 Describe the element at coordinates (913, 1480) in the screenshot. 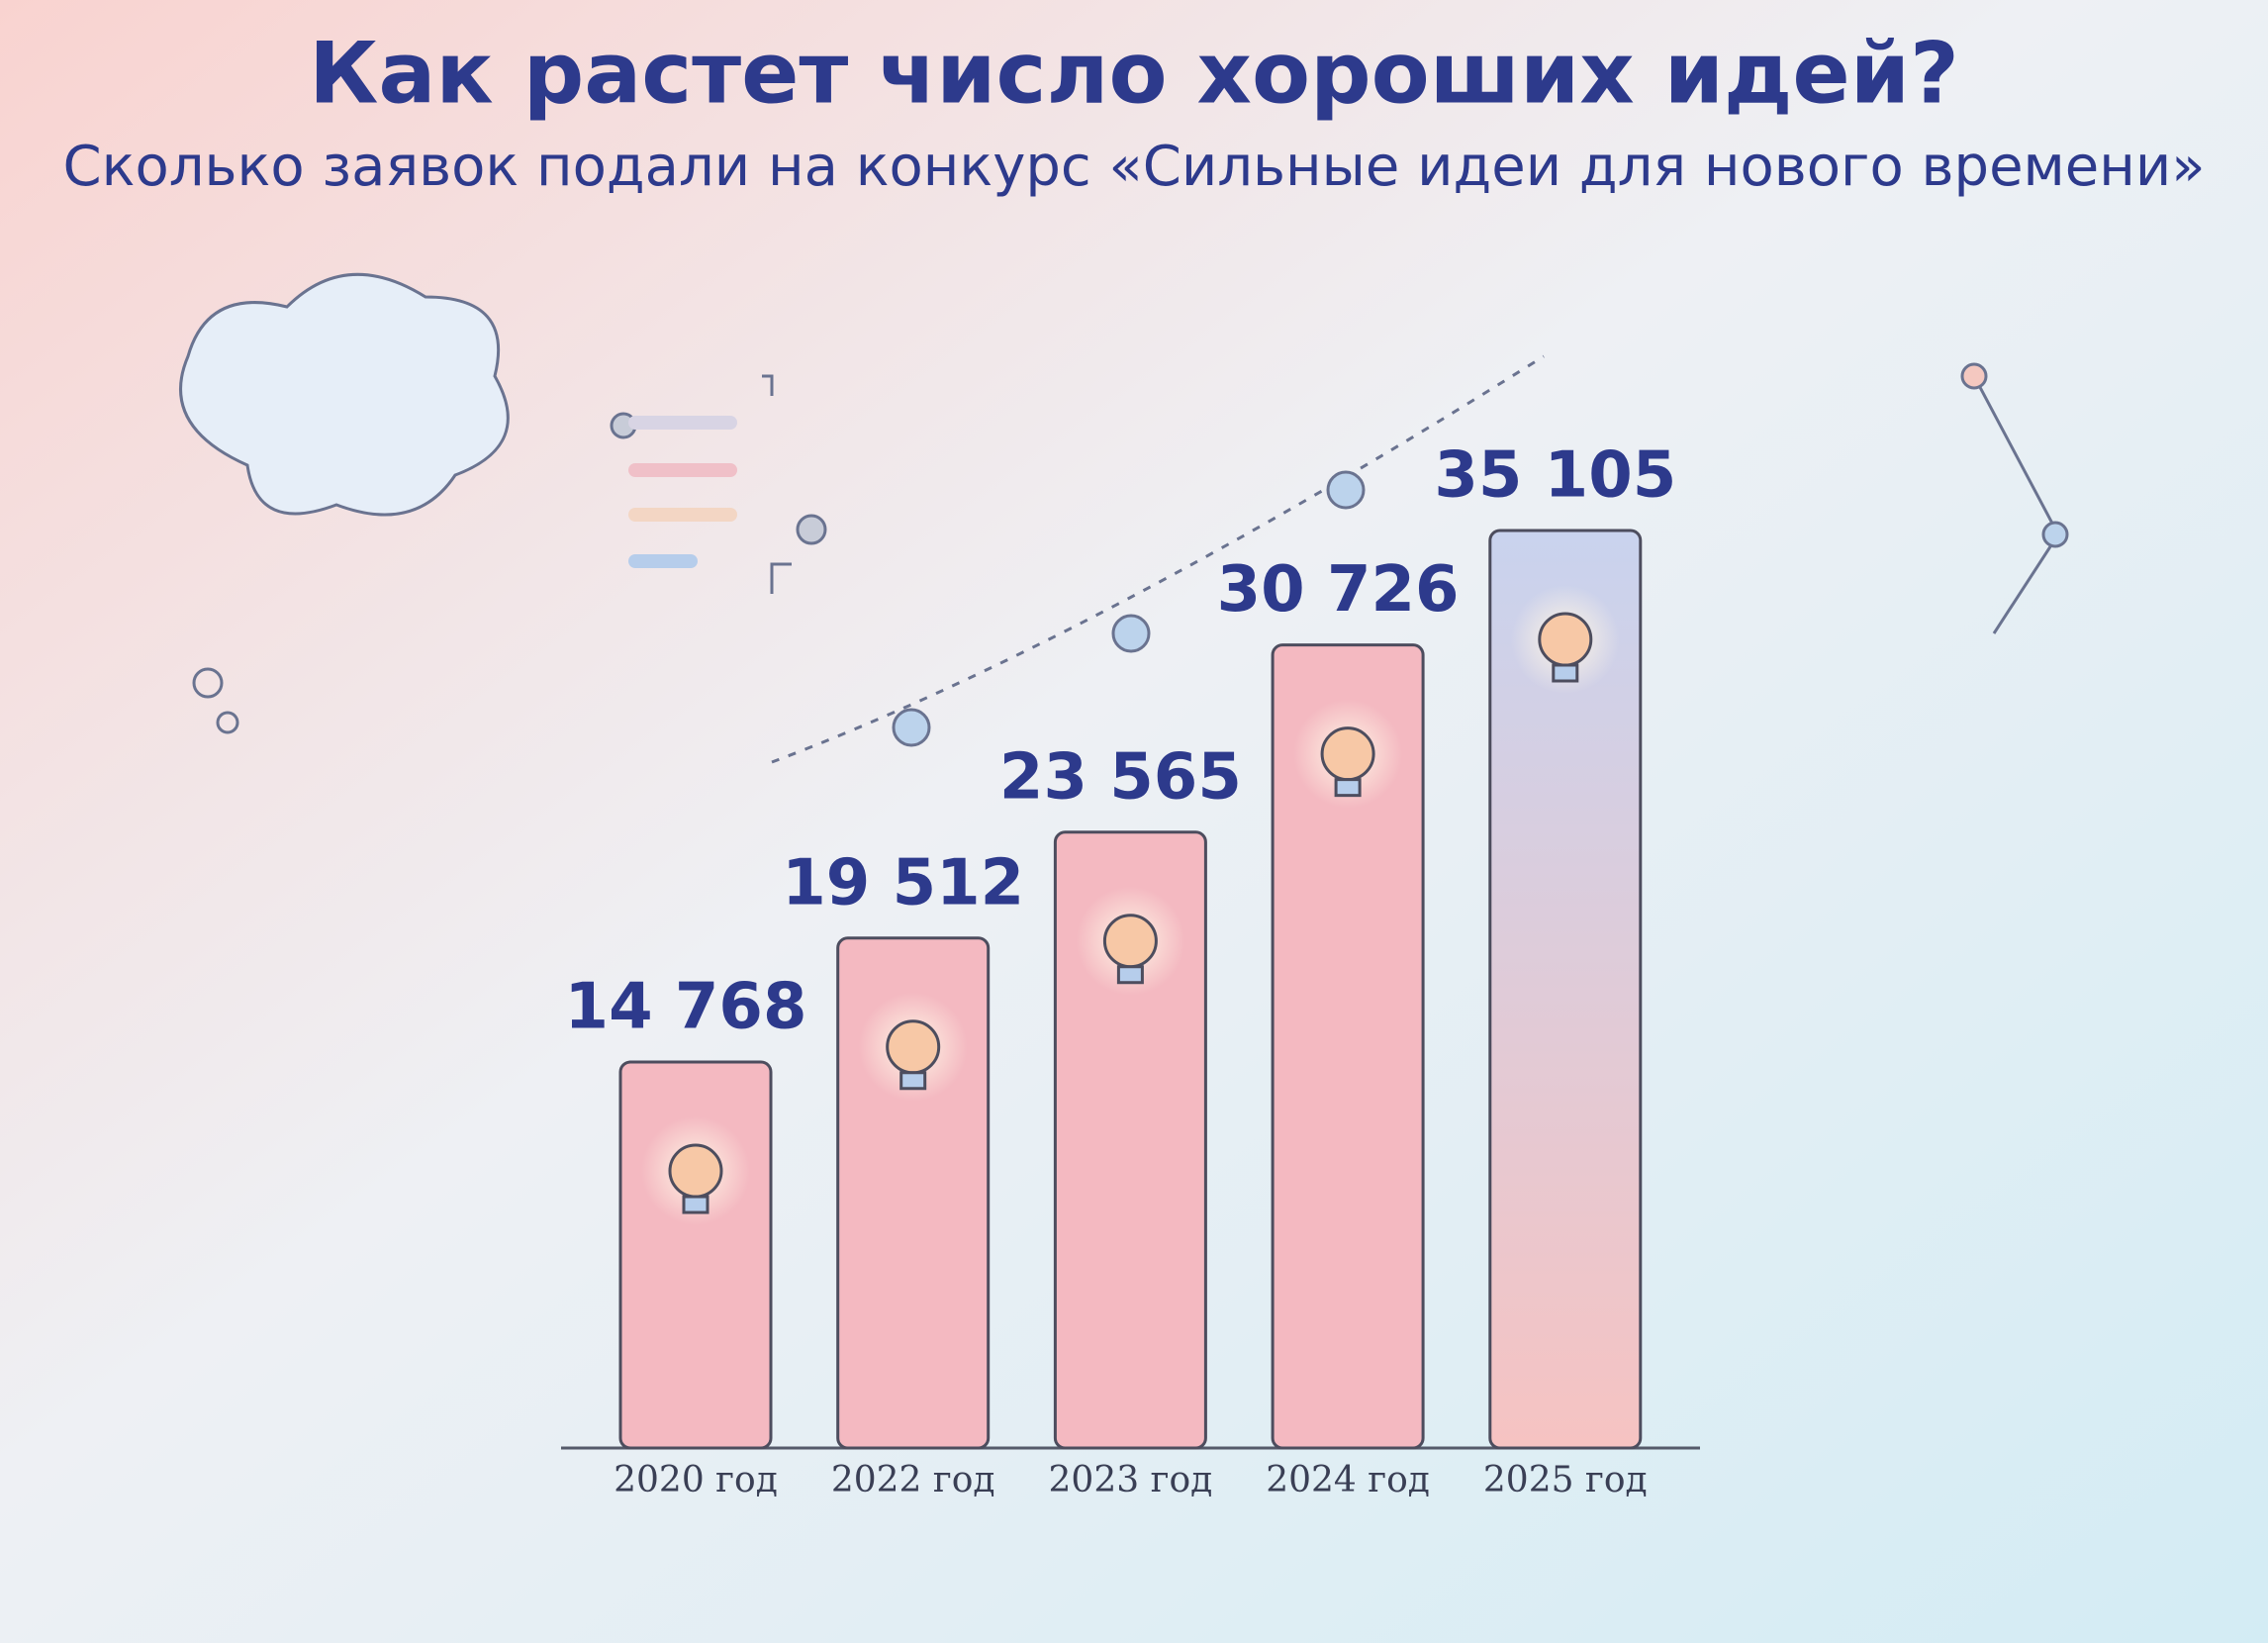

I see `x-tick-label: 2022 год` at that location.